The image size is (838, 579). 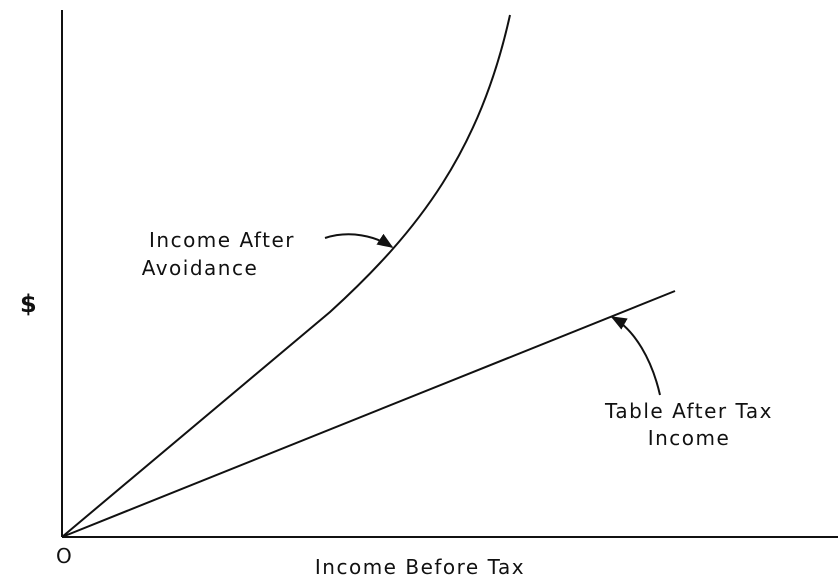 I want to click on curve-label: Income, so click(x=689, y=438).